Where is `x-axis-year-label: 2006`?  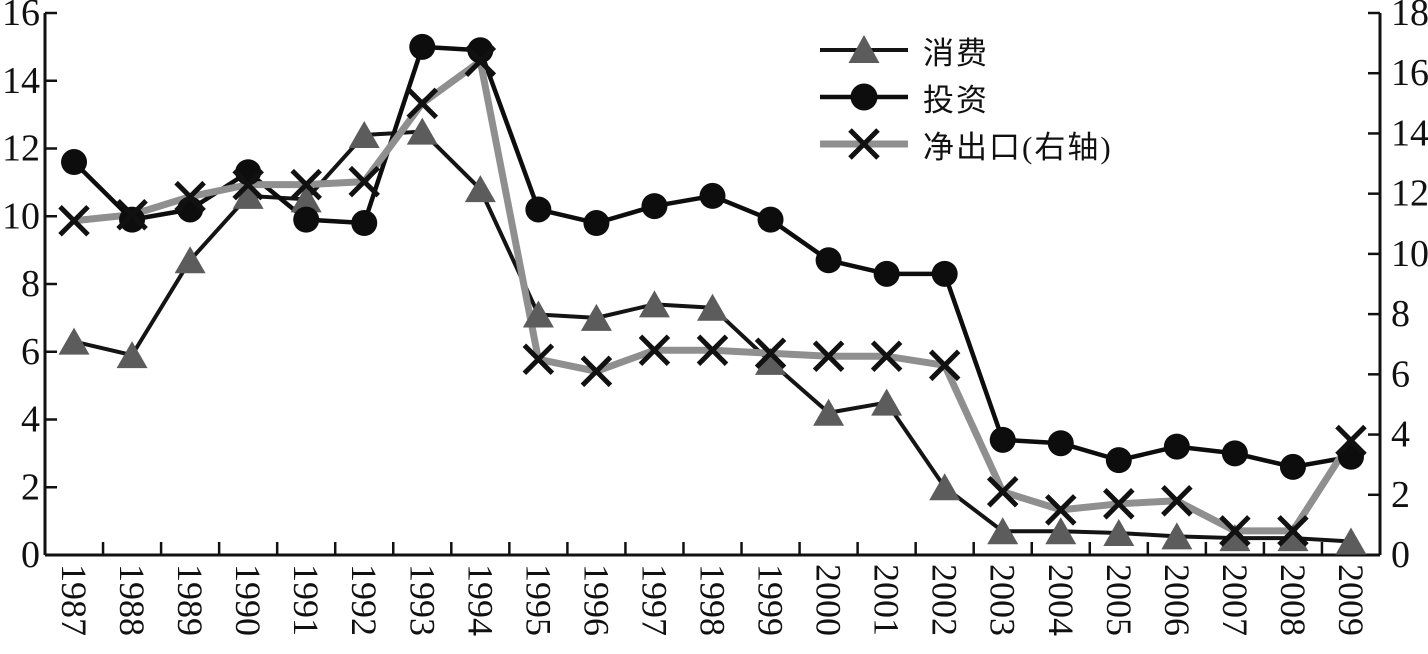
x-axis-year-label: 2006 is located at coordinates (1177, 600).